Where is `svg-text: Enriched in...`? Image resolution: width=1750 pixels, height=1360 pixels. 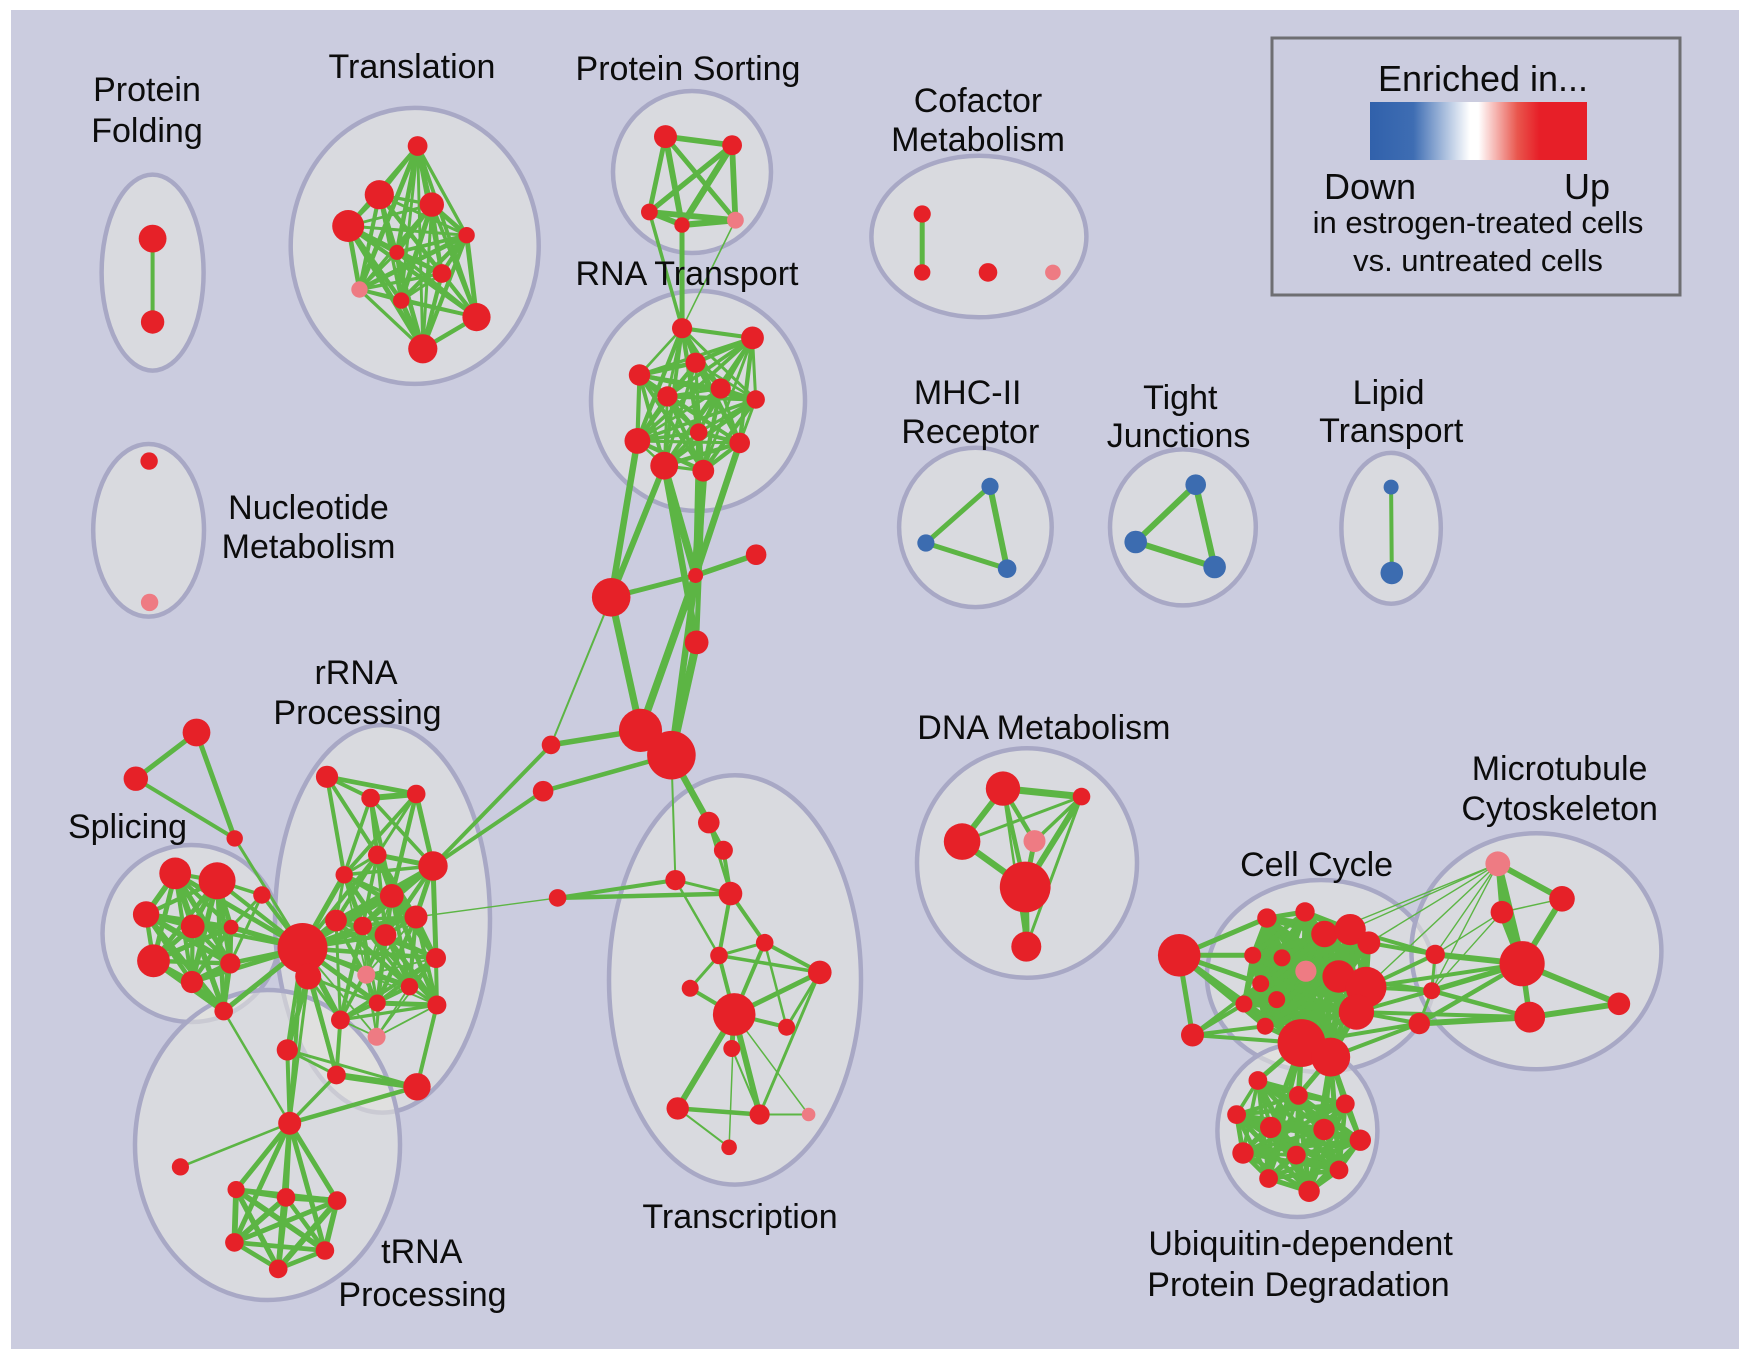 svg-text: Enriched in... is located at coordinates (1483, 78).